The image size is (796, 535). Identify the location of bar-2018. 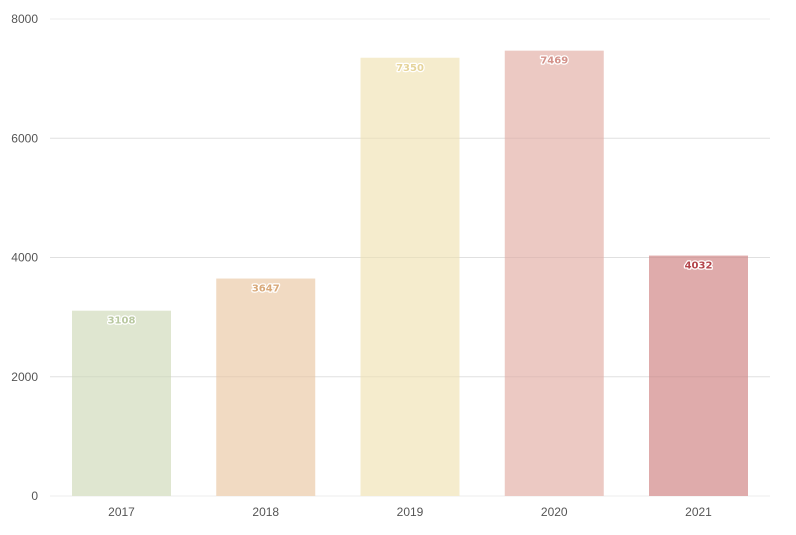
(266, 387).